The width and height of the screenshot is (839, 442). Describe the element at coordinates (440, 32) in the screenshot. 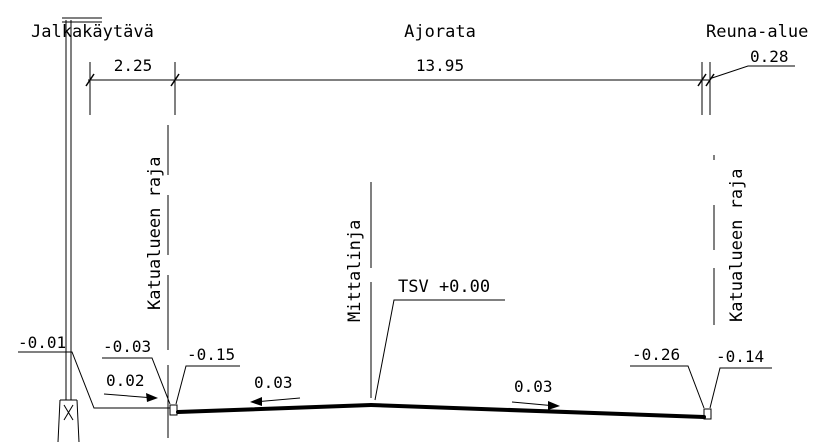

I see `roadway-title: Ajorata` at that location.